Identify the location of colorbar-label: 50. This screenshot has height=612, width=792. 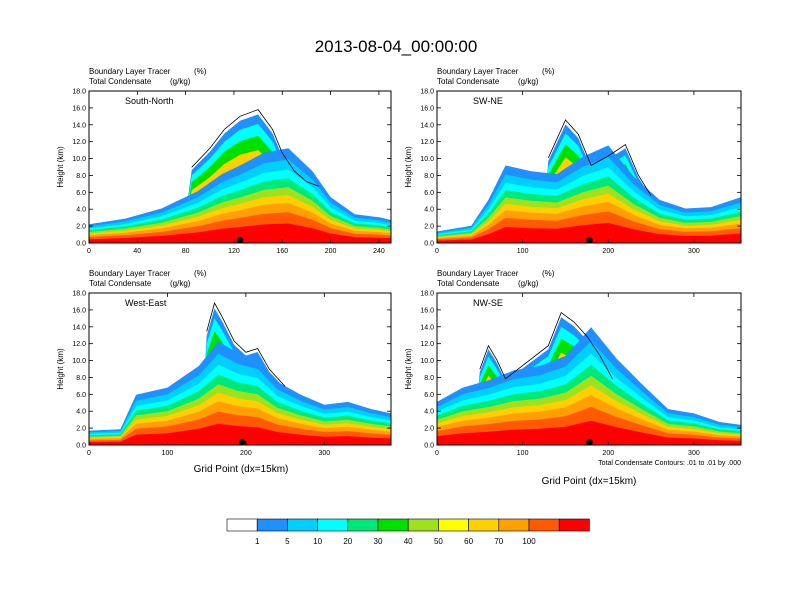
(438, 541).